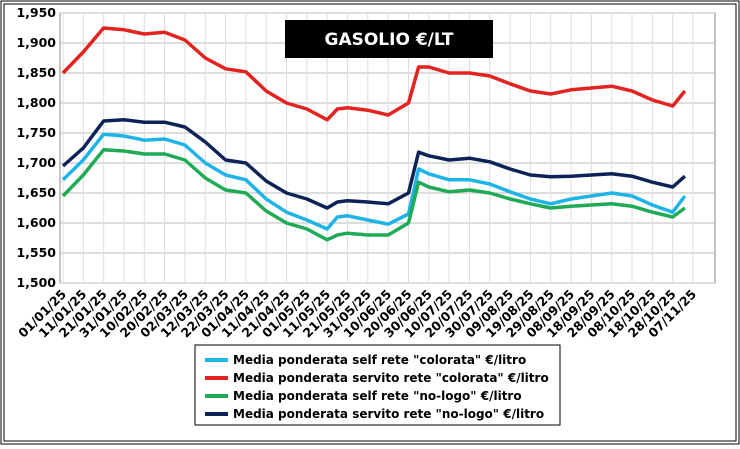 This screenshot has width=740, height=449. Describe the element at coordinates (36, 282) in the screenshot. I see `y-tick-label: 1,500` at that location.